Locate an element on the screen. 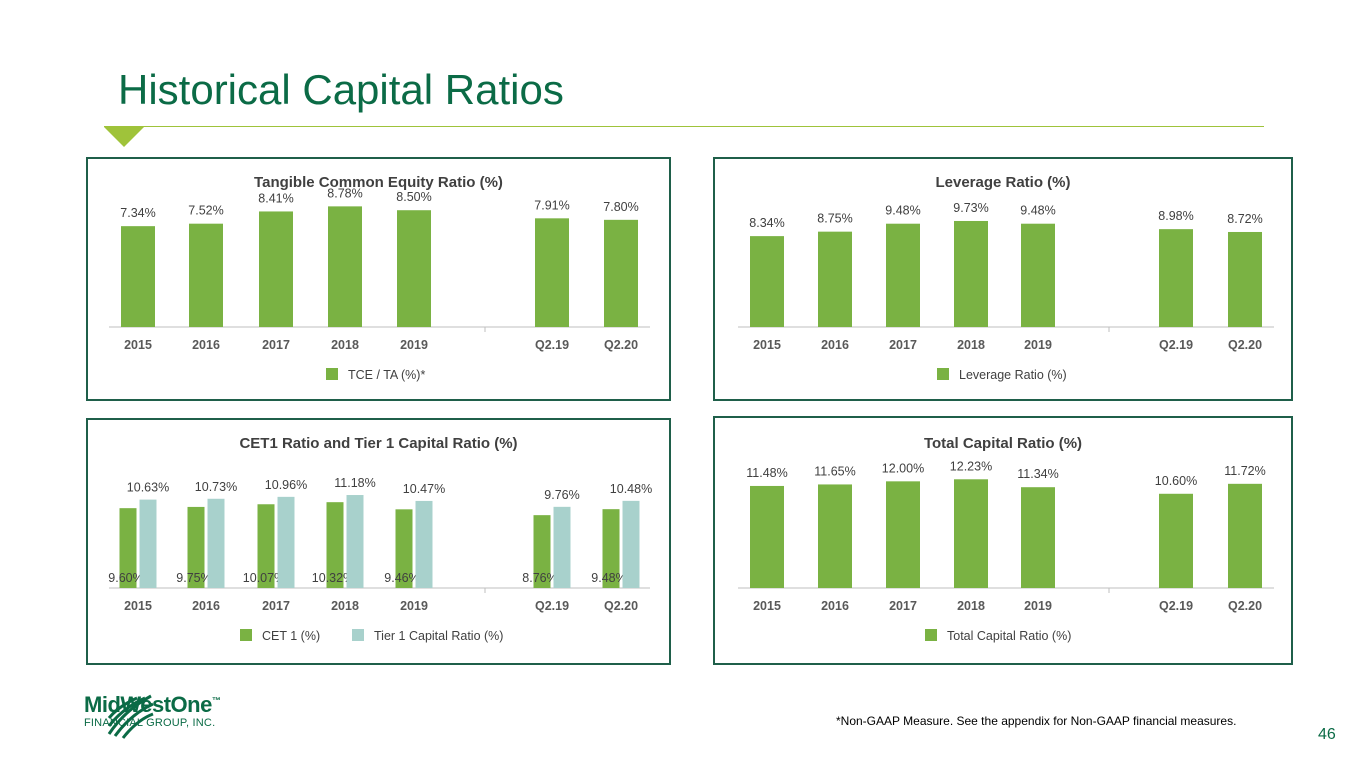  data-label: 10.60% is located at coordinates (1176, 481).